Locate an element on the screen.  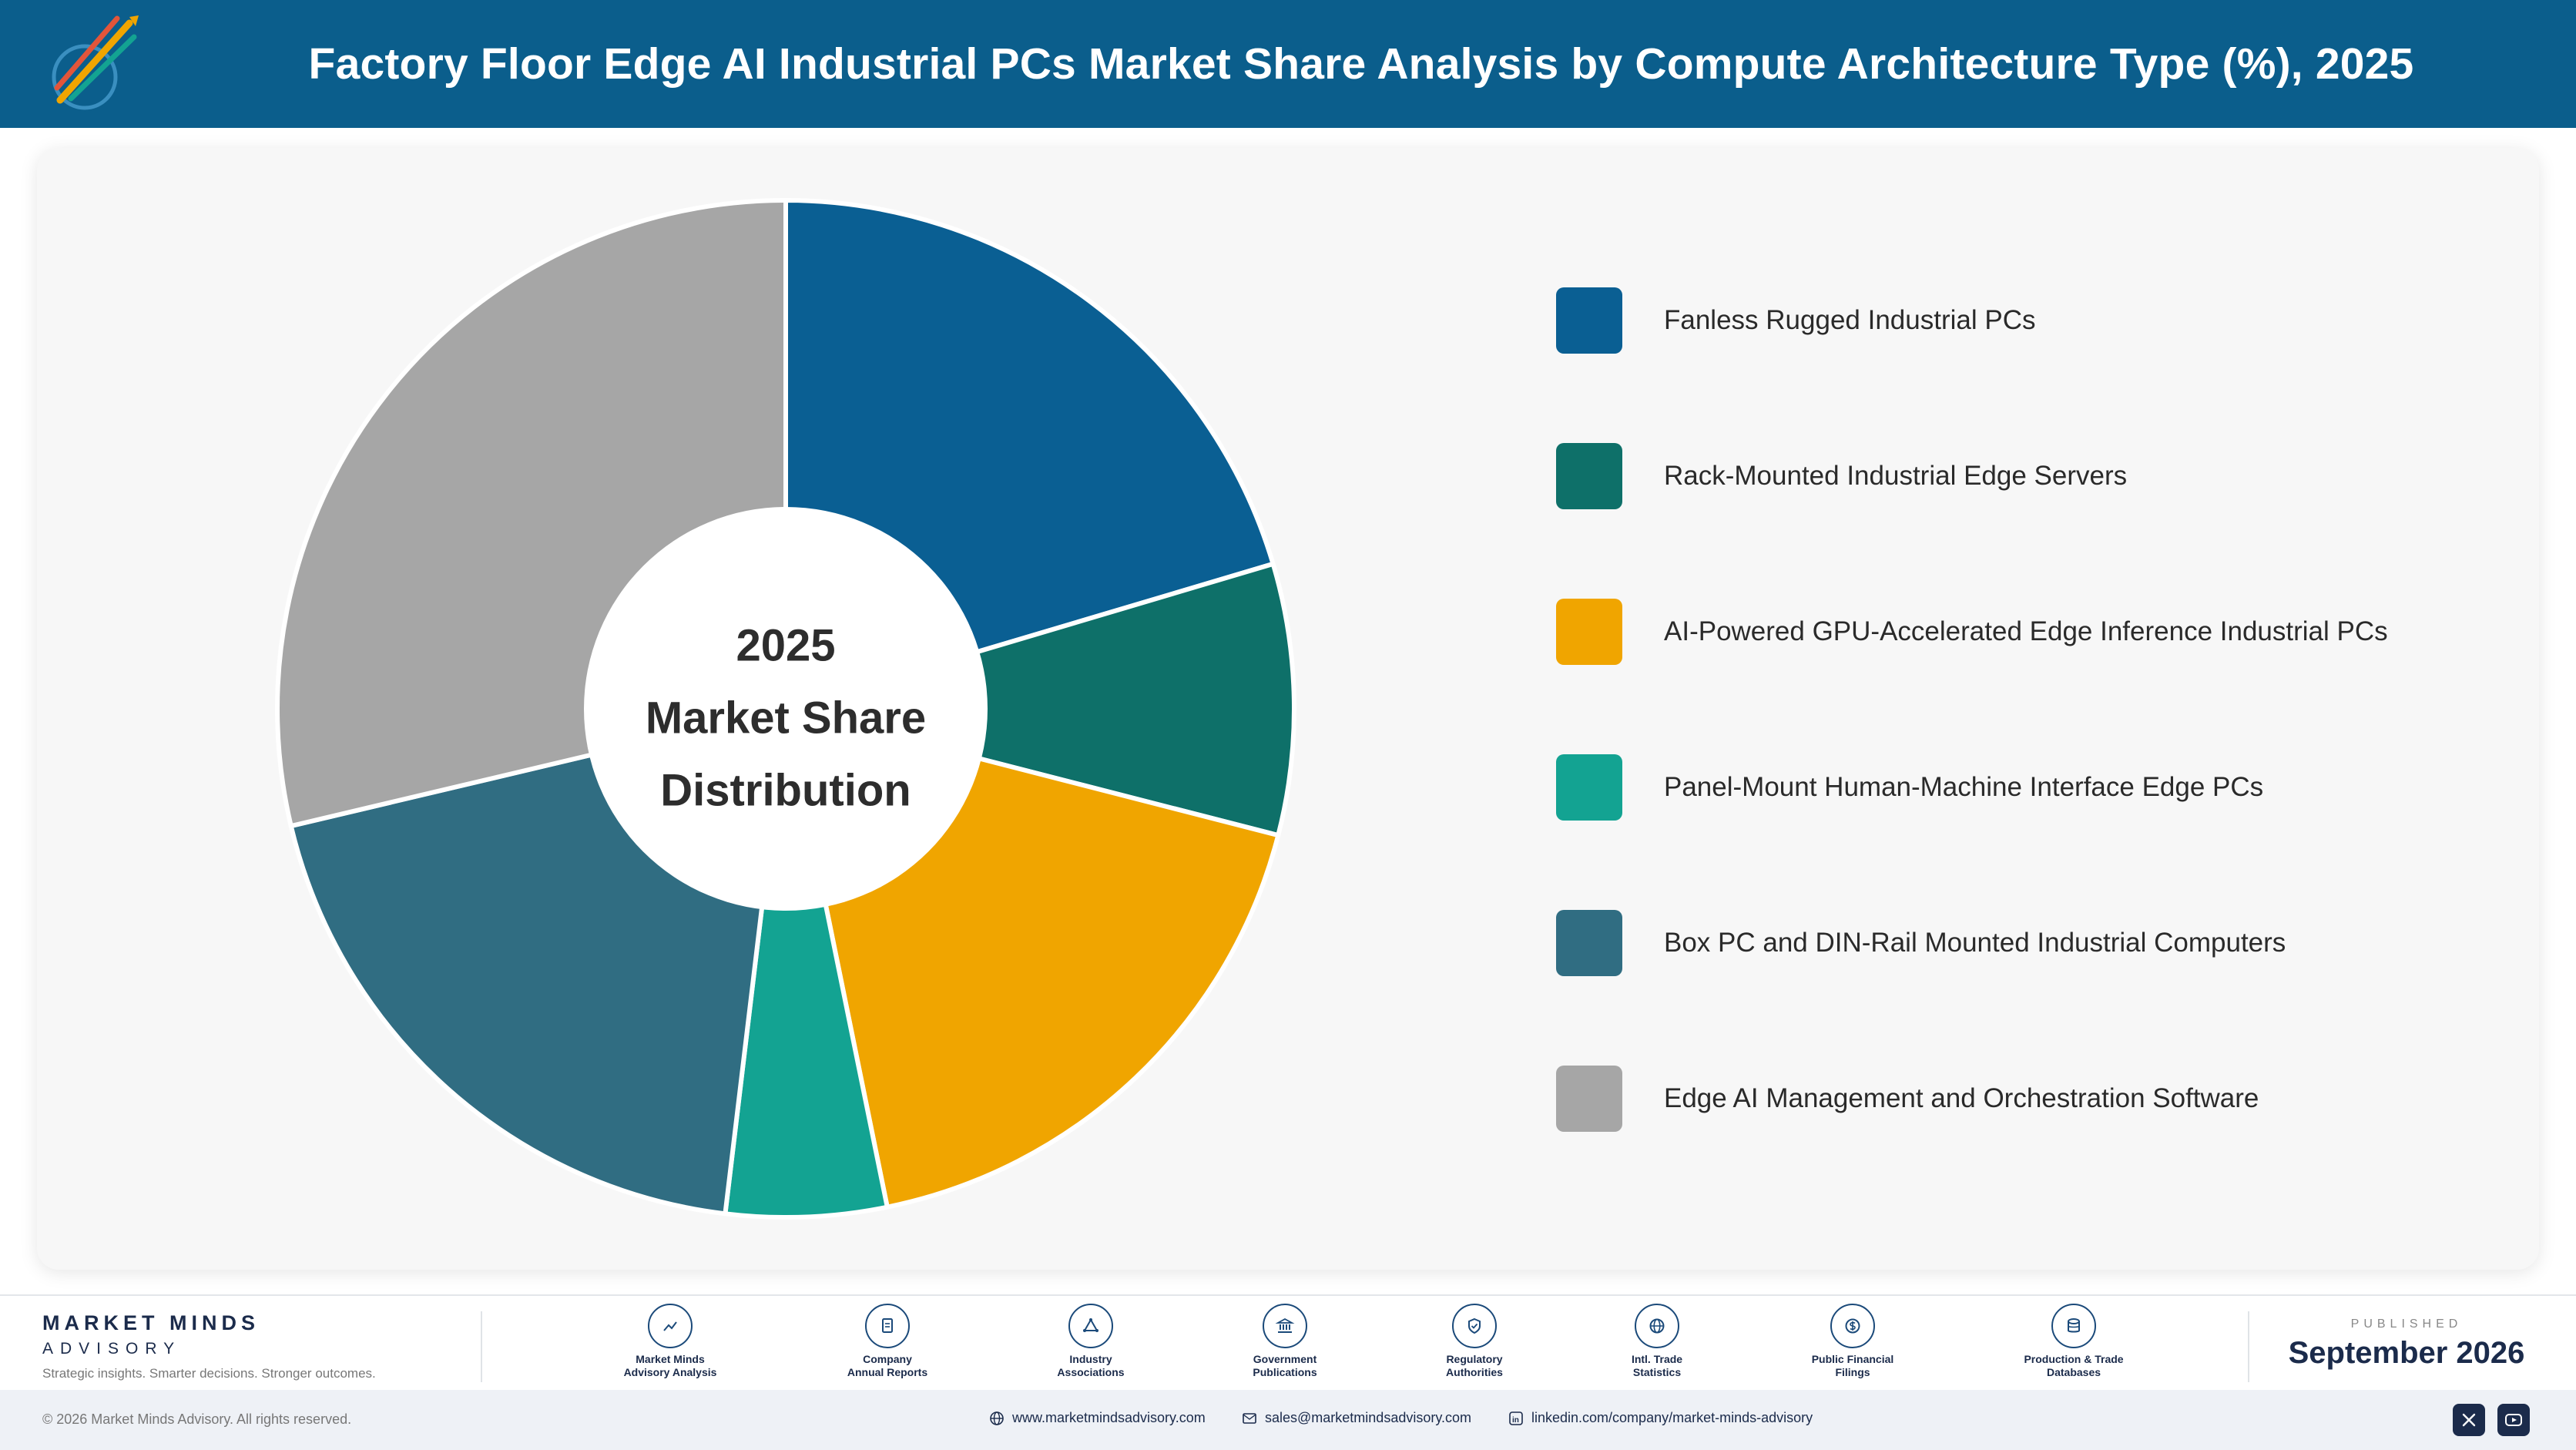
source-label-line: Production & Trade is located at coordinates (2074, 1359).